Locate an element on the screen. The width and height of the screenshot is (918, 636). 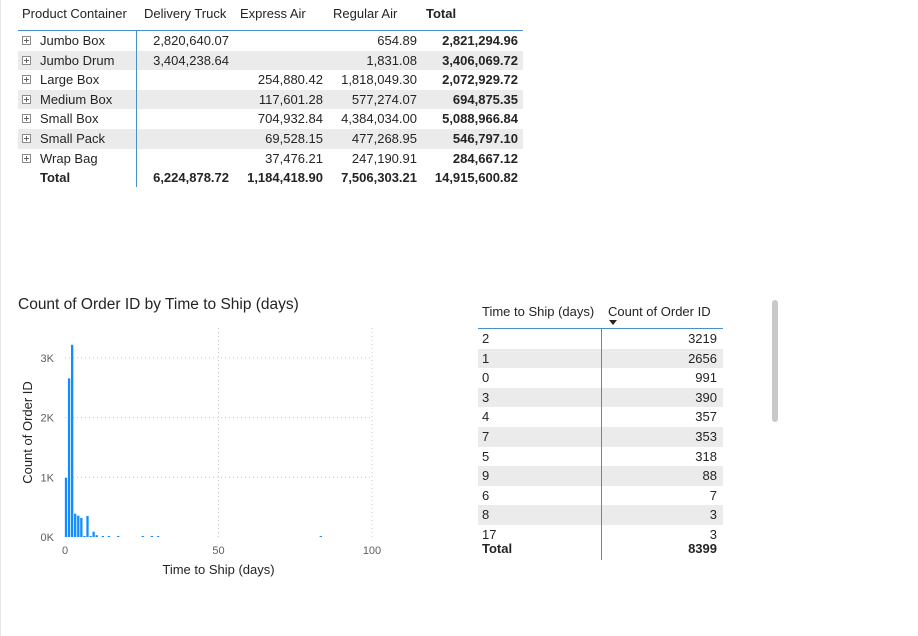
matrix-row: Small Pack 69,528.15 477,268.95 546,797.10 is located at coordinates (270, 138).